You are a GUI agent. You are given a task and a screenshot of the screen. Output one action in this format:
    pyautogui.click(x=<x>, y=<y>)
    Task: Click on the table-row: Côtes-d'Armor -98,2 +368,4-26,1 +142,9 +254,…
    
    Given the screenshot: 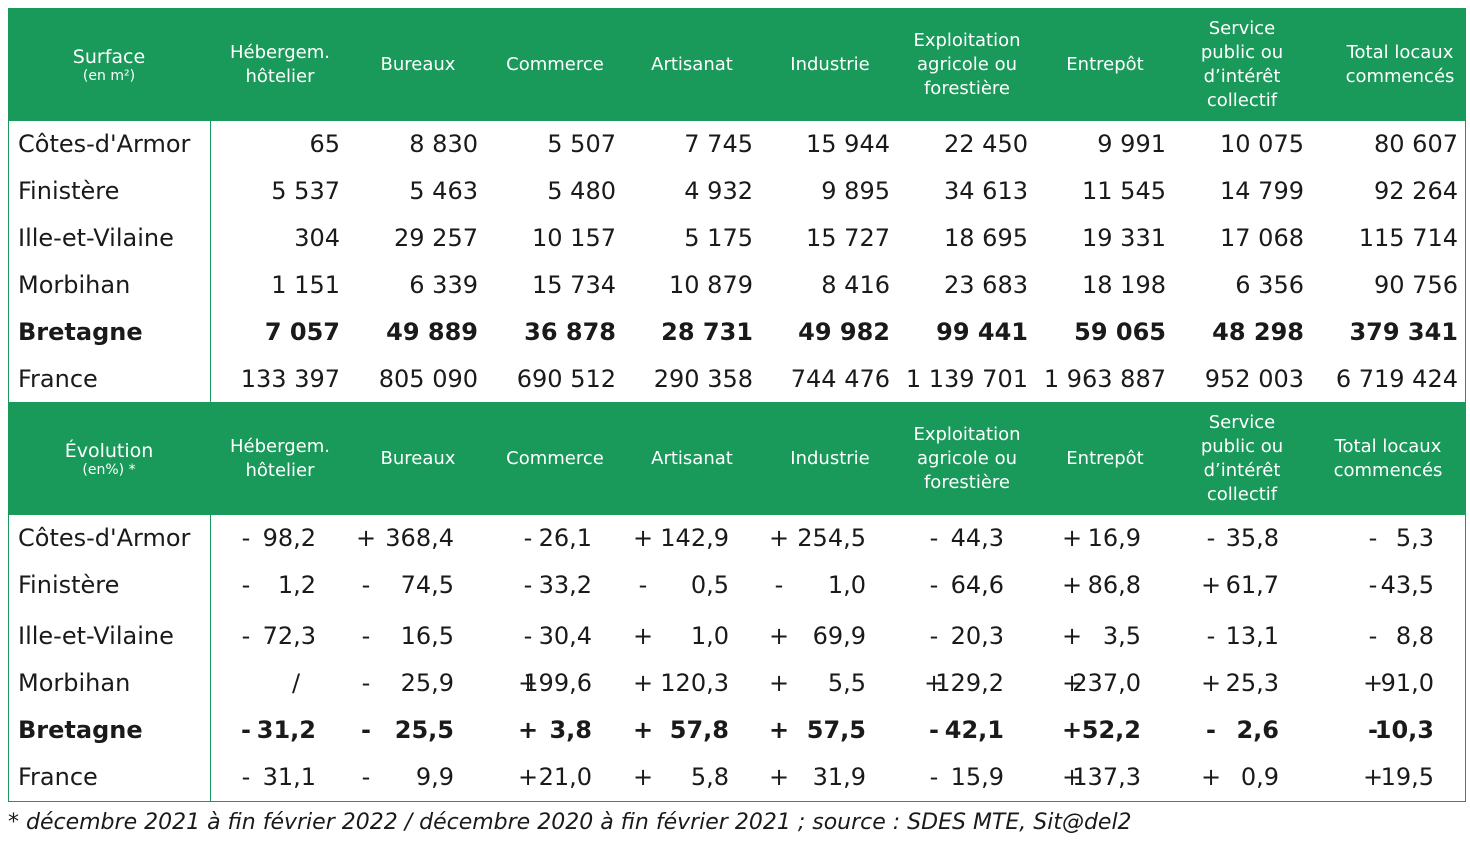 What is the action you would take?
    pyautogui.click(x=737, y=538)
    